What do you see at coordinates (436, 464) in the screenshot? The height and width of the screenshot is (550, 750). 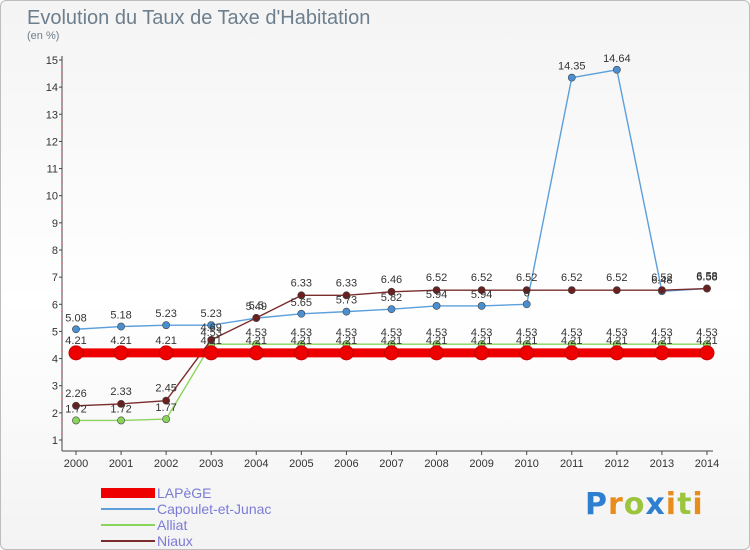 I see `x-tick-label: 2008` at bounding box center [436, 464].